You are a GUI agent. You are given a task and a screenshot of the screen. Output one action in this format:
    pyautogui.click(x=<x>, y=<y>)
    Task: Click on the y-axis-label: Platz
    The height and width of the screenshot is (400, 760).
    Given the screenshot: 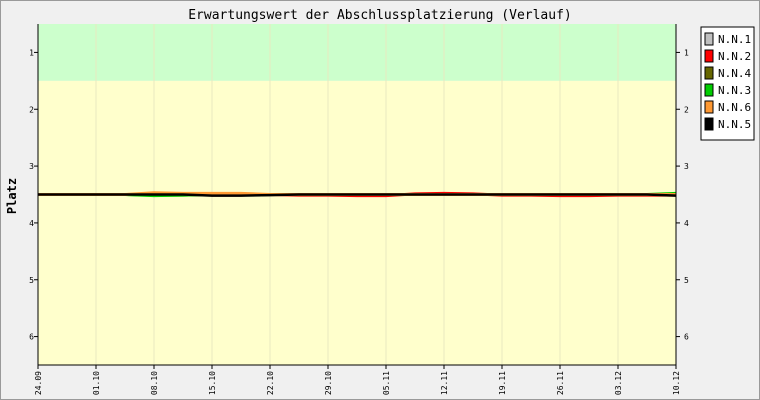 What is the action you would take?
    pyautogui.click(x=12, y=196)
    